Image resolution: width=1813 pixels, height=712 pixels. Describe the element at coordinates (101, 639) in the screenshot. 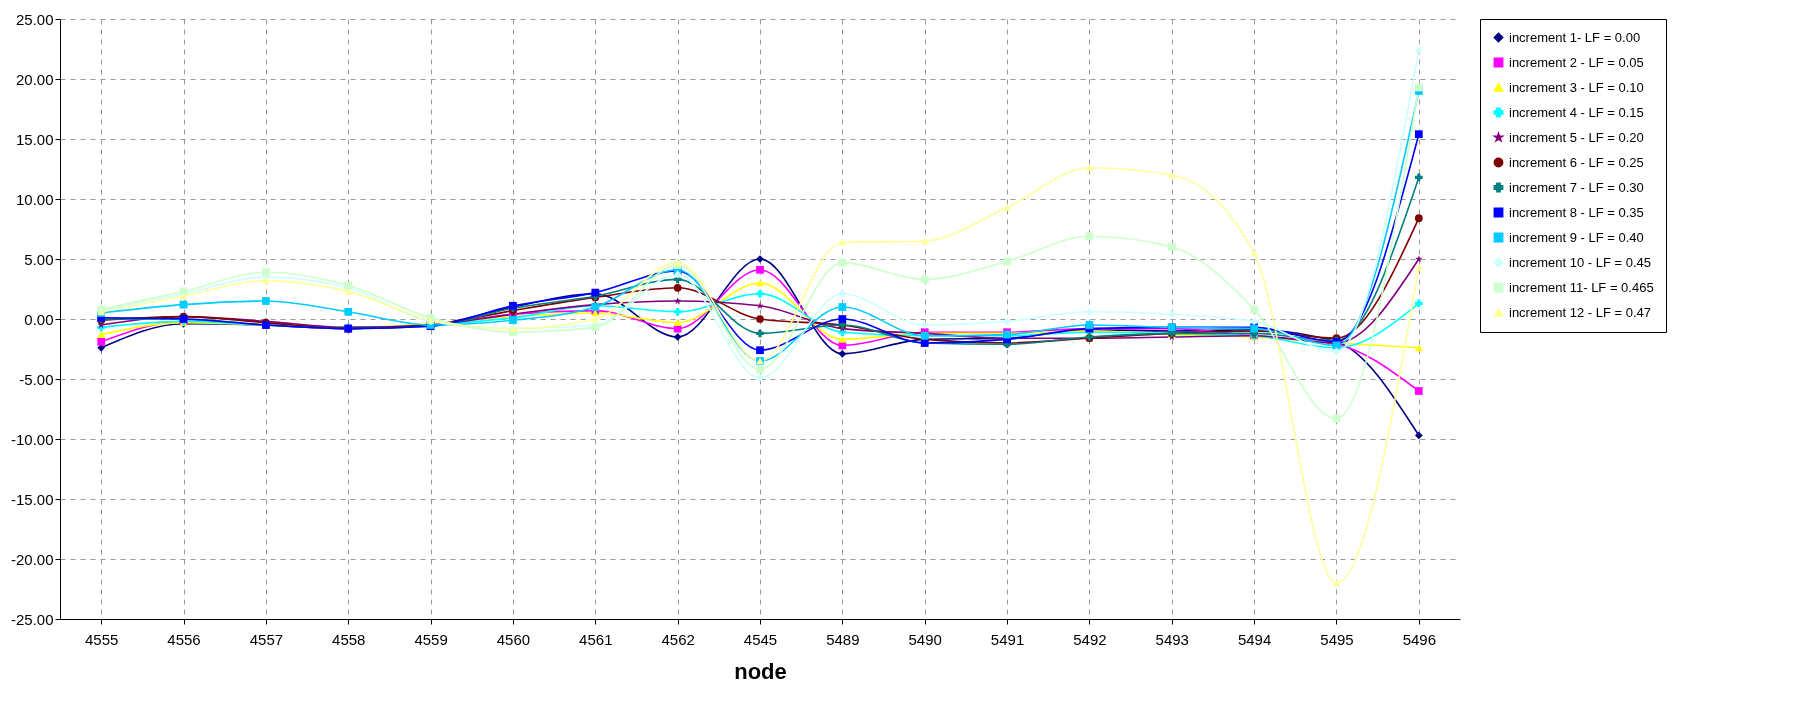

I see `x-tick-label: 4555` at that location.